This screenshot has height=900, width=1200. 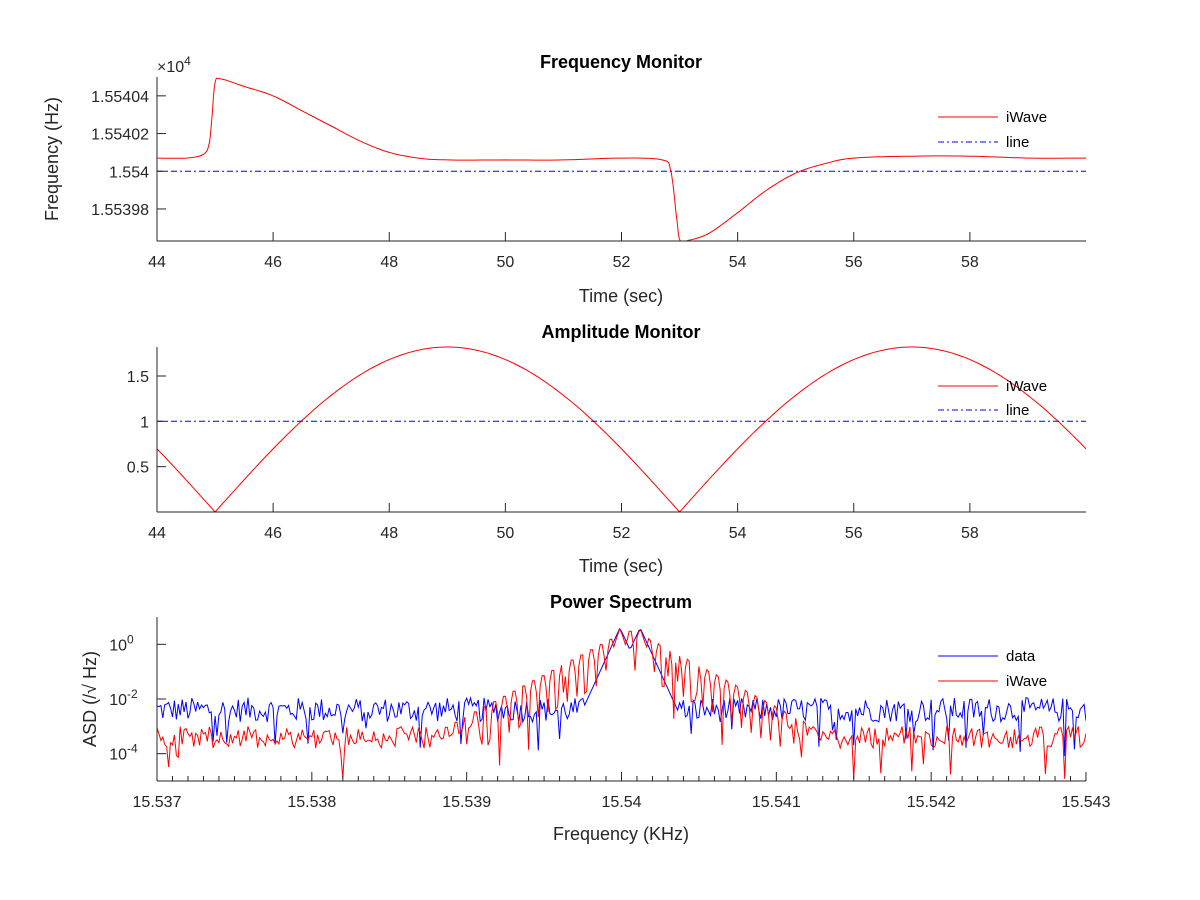 I want to click on power-spectrum-title: Power Spectrum, so click(x=621, y=602).